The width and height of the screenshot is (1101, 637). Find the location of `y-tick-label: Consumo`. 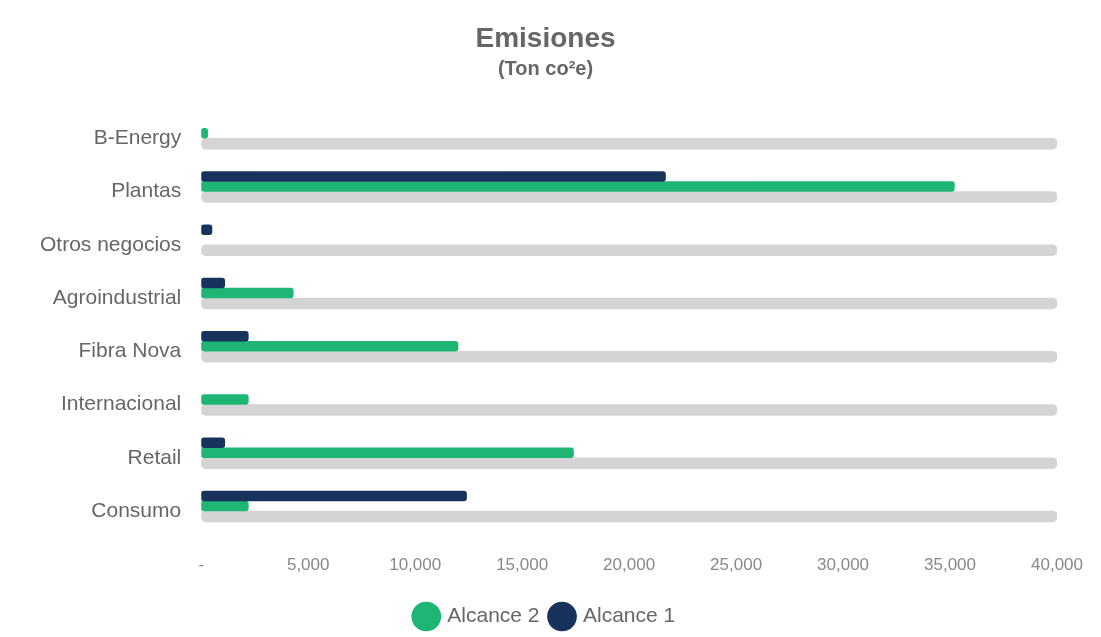

y-tick-label: Consumo is located at coordinates (136, 509).